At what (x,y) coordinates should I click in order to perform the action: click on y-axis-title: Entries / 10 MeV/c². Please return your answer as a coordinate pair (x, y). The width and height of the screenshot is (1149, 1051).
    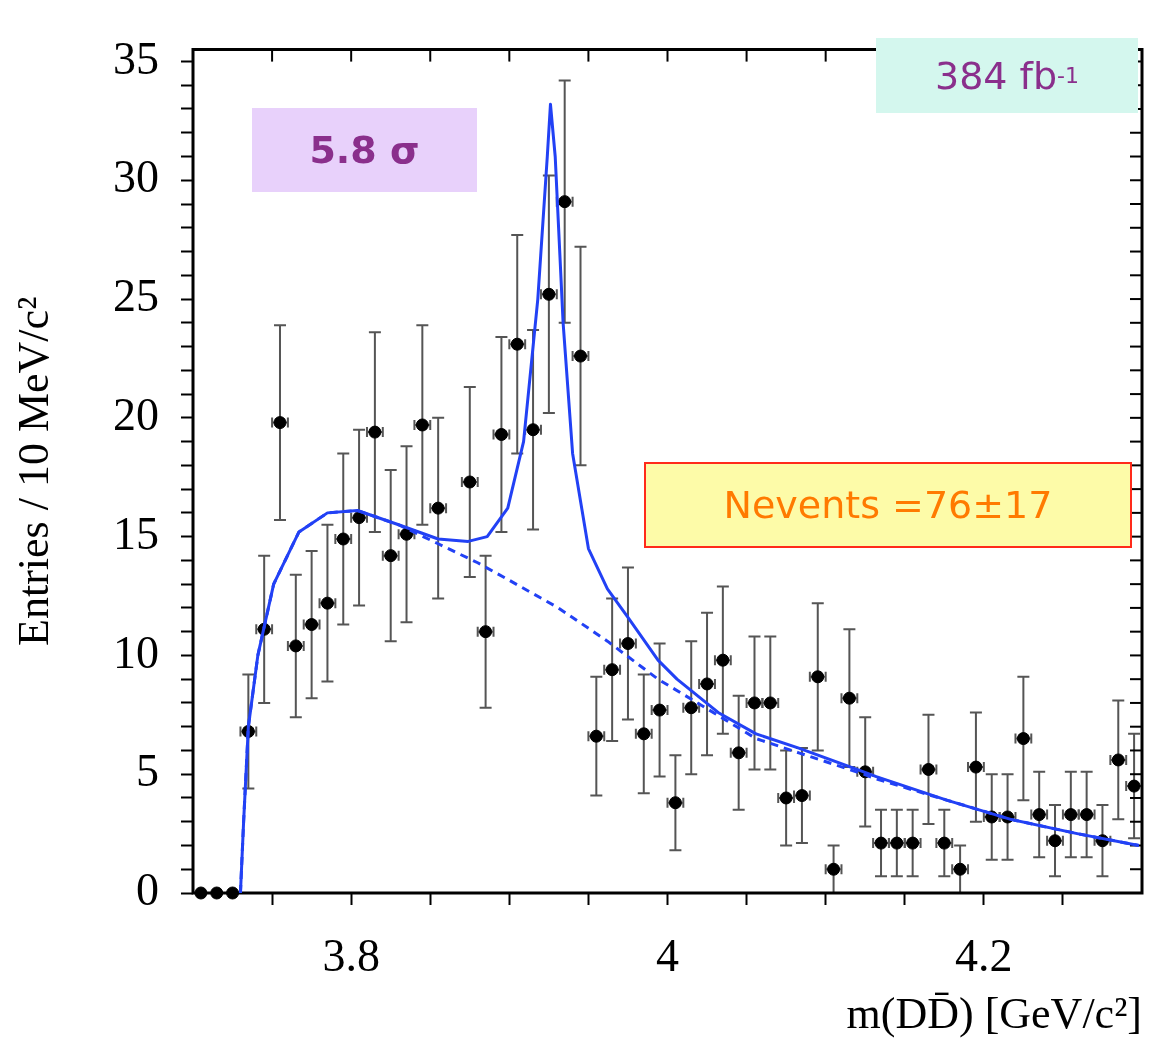
    Looking at the image, I should click on (33, 471).